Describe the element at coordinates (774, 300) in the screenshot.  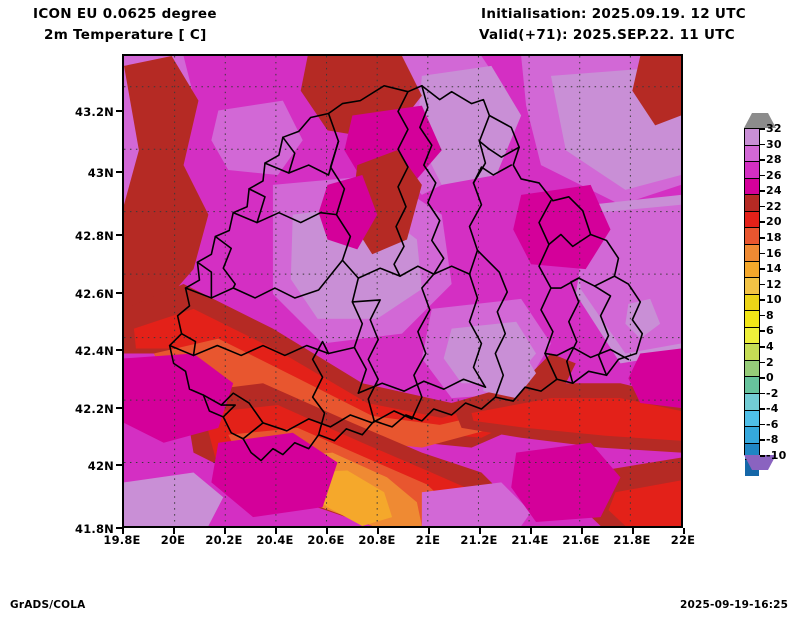
I see `colorbar-label-10: 10` at that location.